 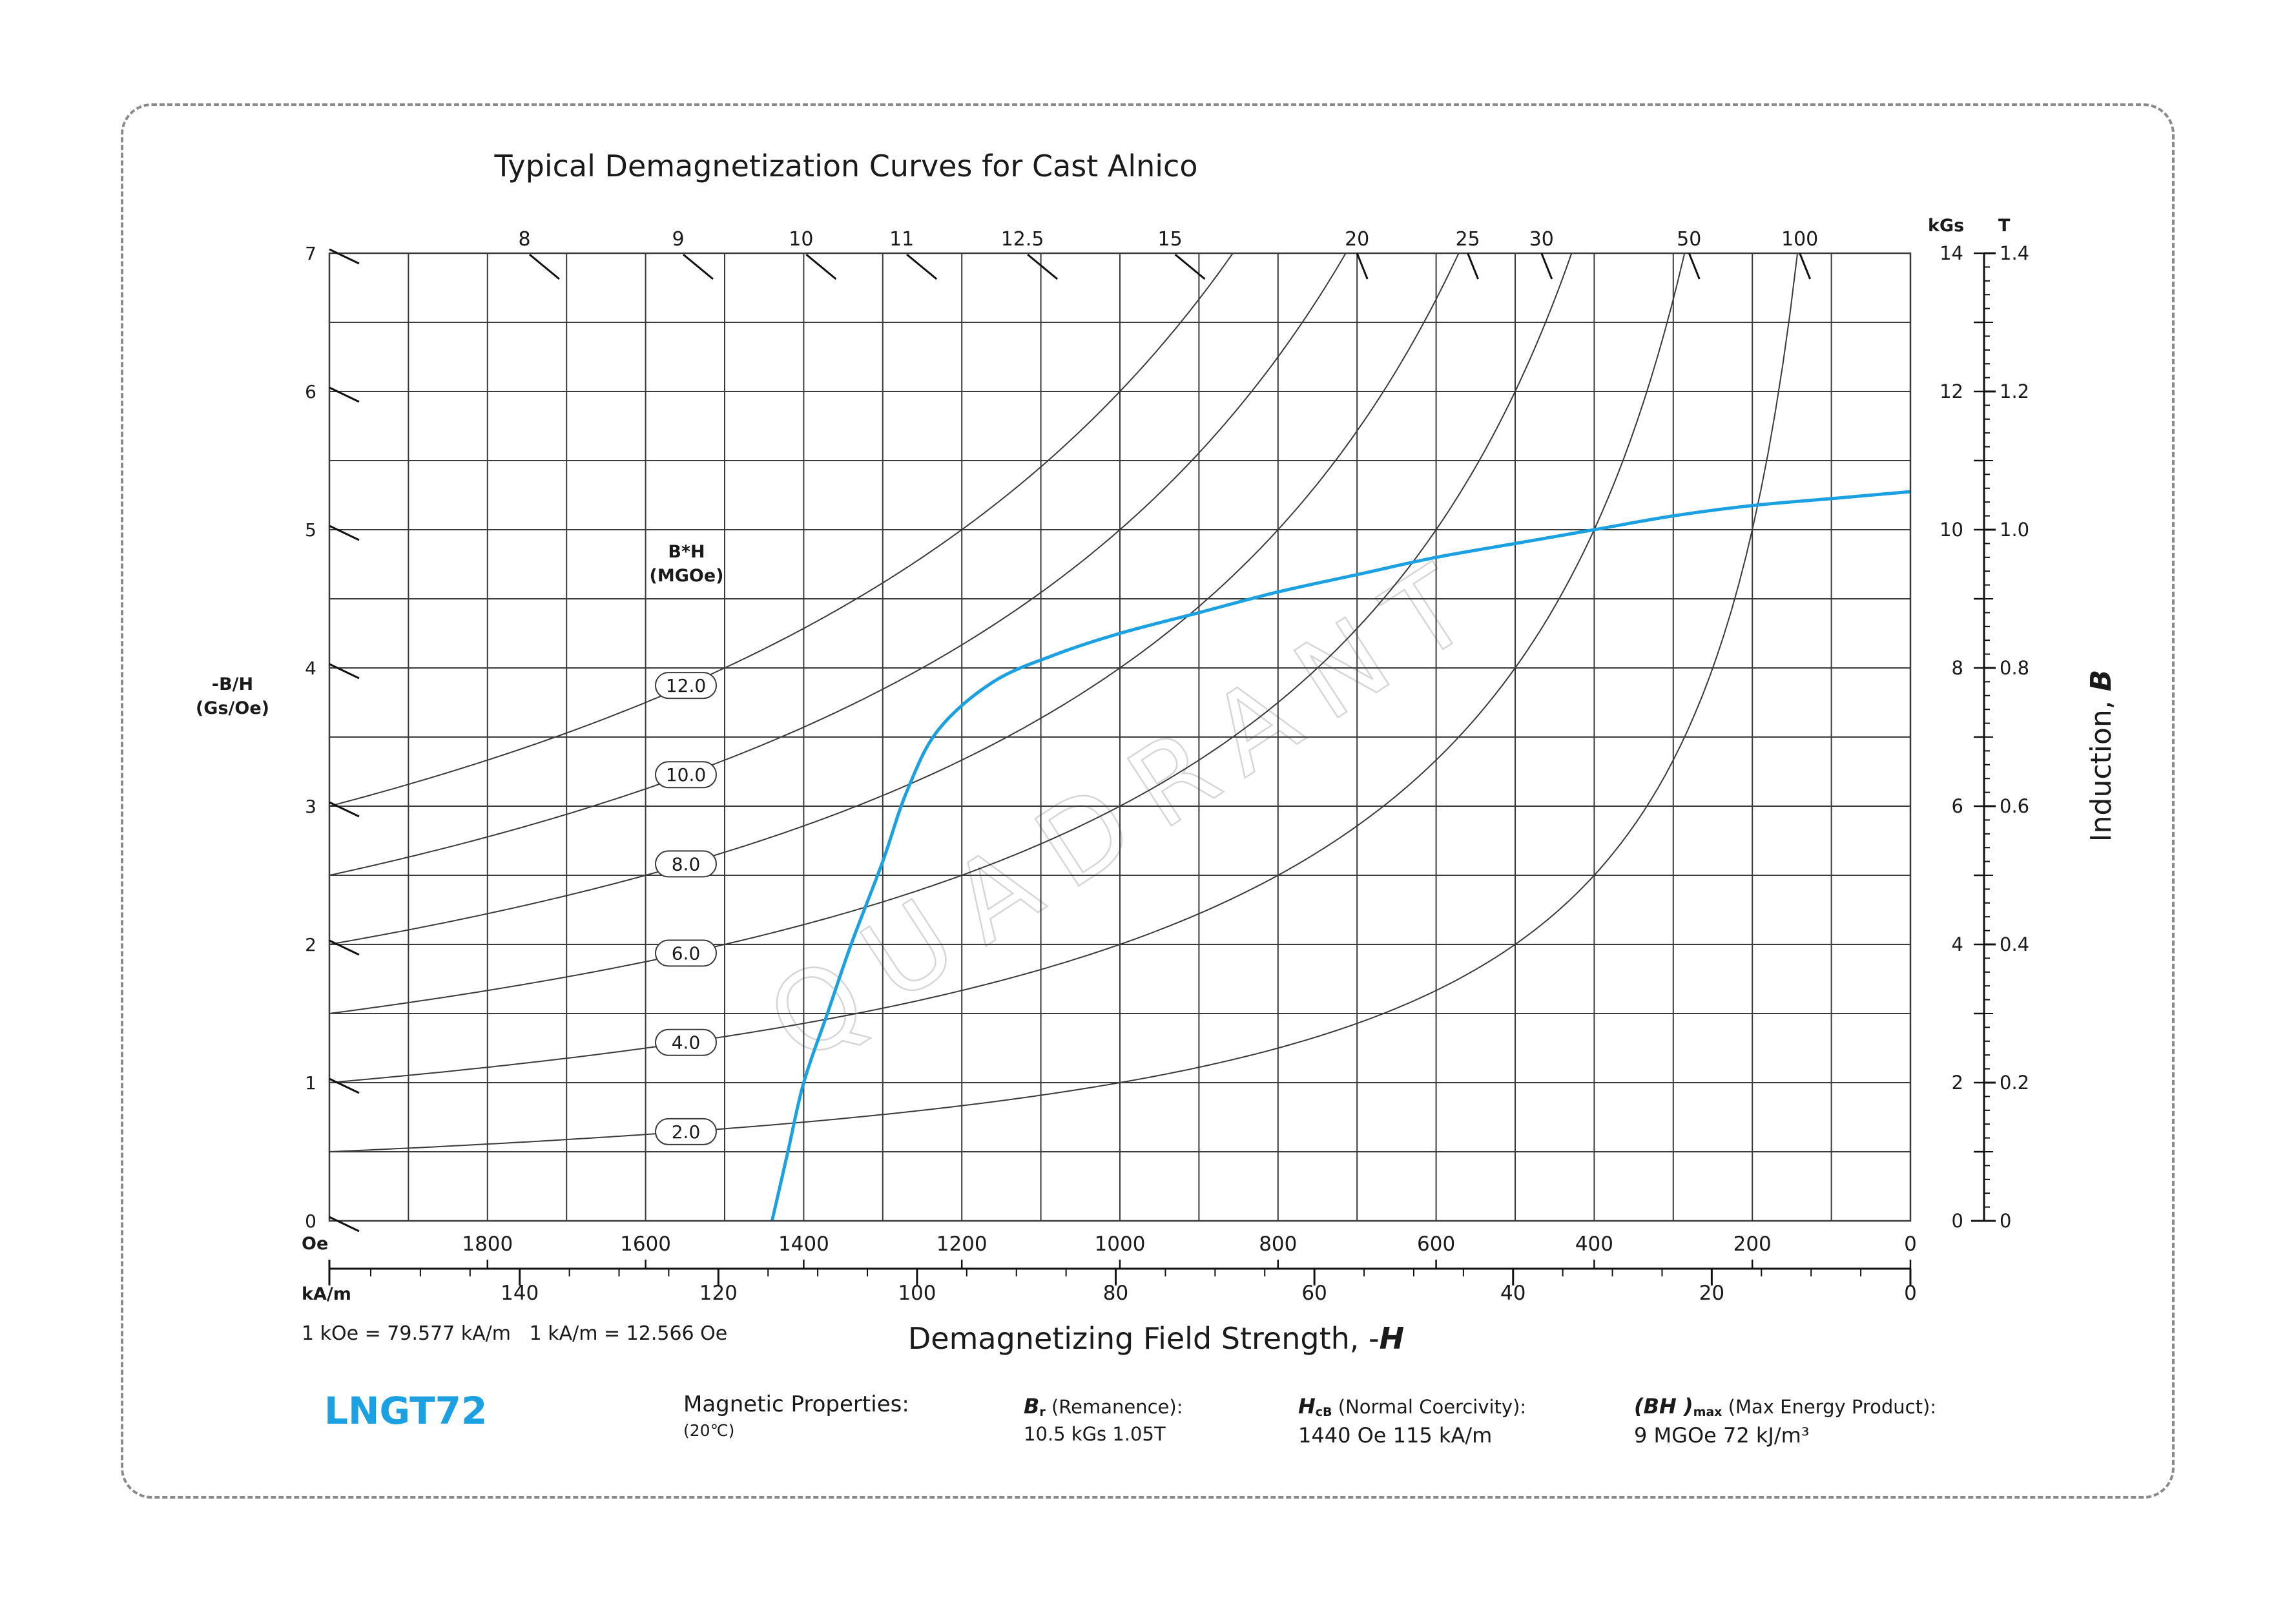 I want to click on top-permeance-label: 100, so click(x=1799, y=239).